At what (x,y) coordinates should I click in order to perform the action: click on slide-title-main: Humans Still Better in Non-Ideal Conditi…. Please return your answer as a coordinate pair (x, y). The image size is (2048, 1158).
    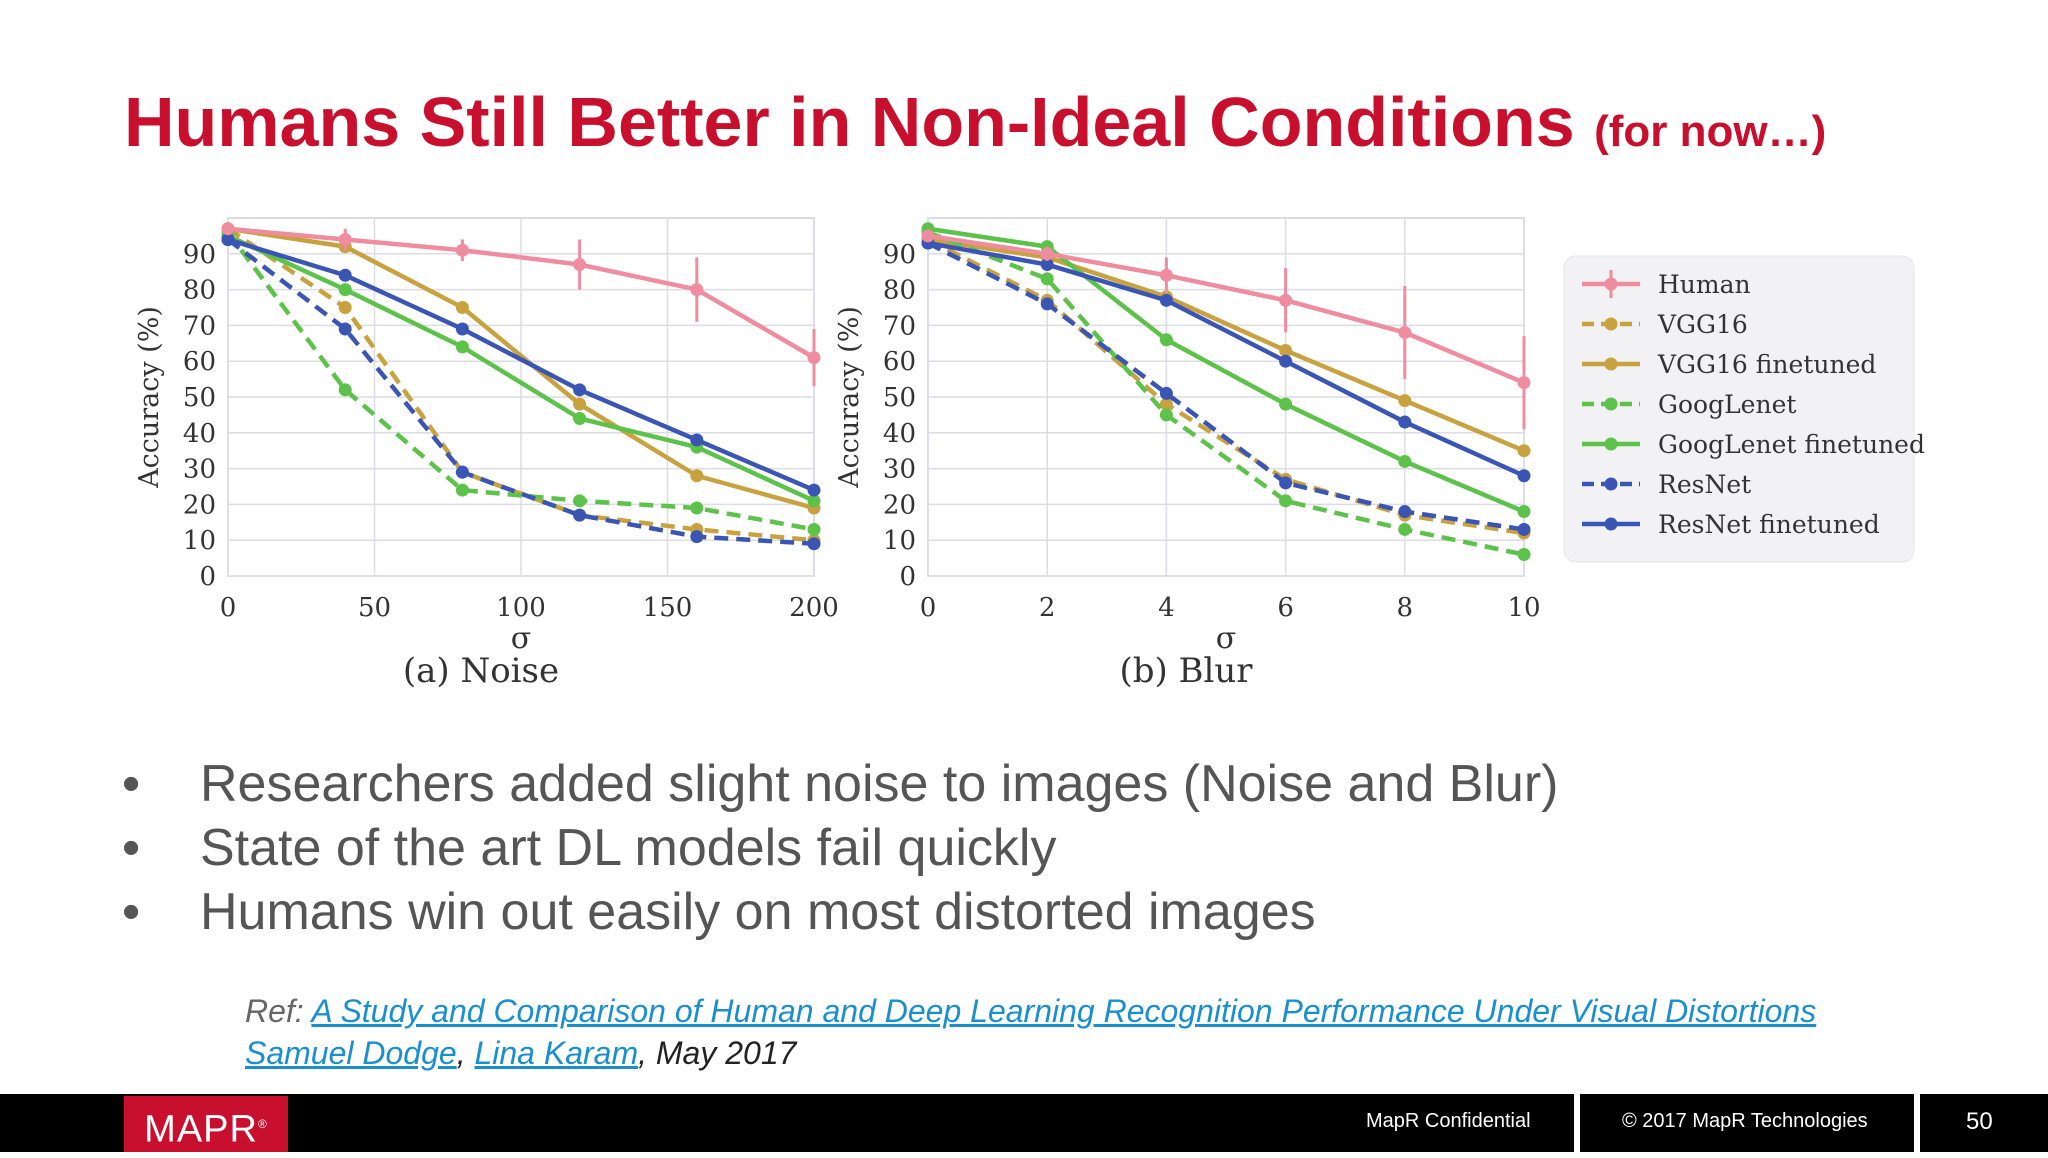
    Looking at the image, I should click on (849, 122).